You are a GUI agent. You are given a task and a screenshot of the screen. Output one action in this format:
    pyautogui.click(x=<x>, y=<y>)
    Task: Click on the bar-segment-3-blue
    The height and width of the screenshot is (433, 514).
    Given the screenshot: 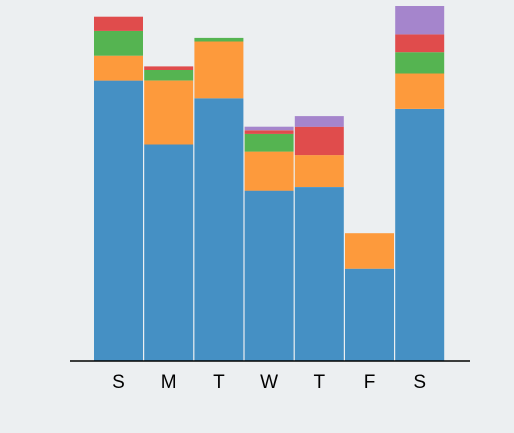 What is the action you would take?
    pyautogui.click(x=219, y=230)
    